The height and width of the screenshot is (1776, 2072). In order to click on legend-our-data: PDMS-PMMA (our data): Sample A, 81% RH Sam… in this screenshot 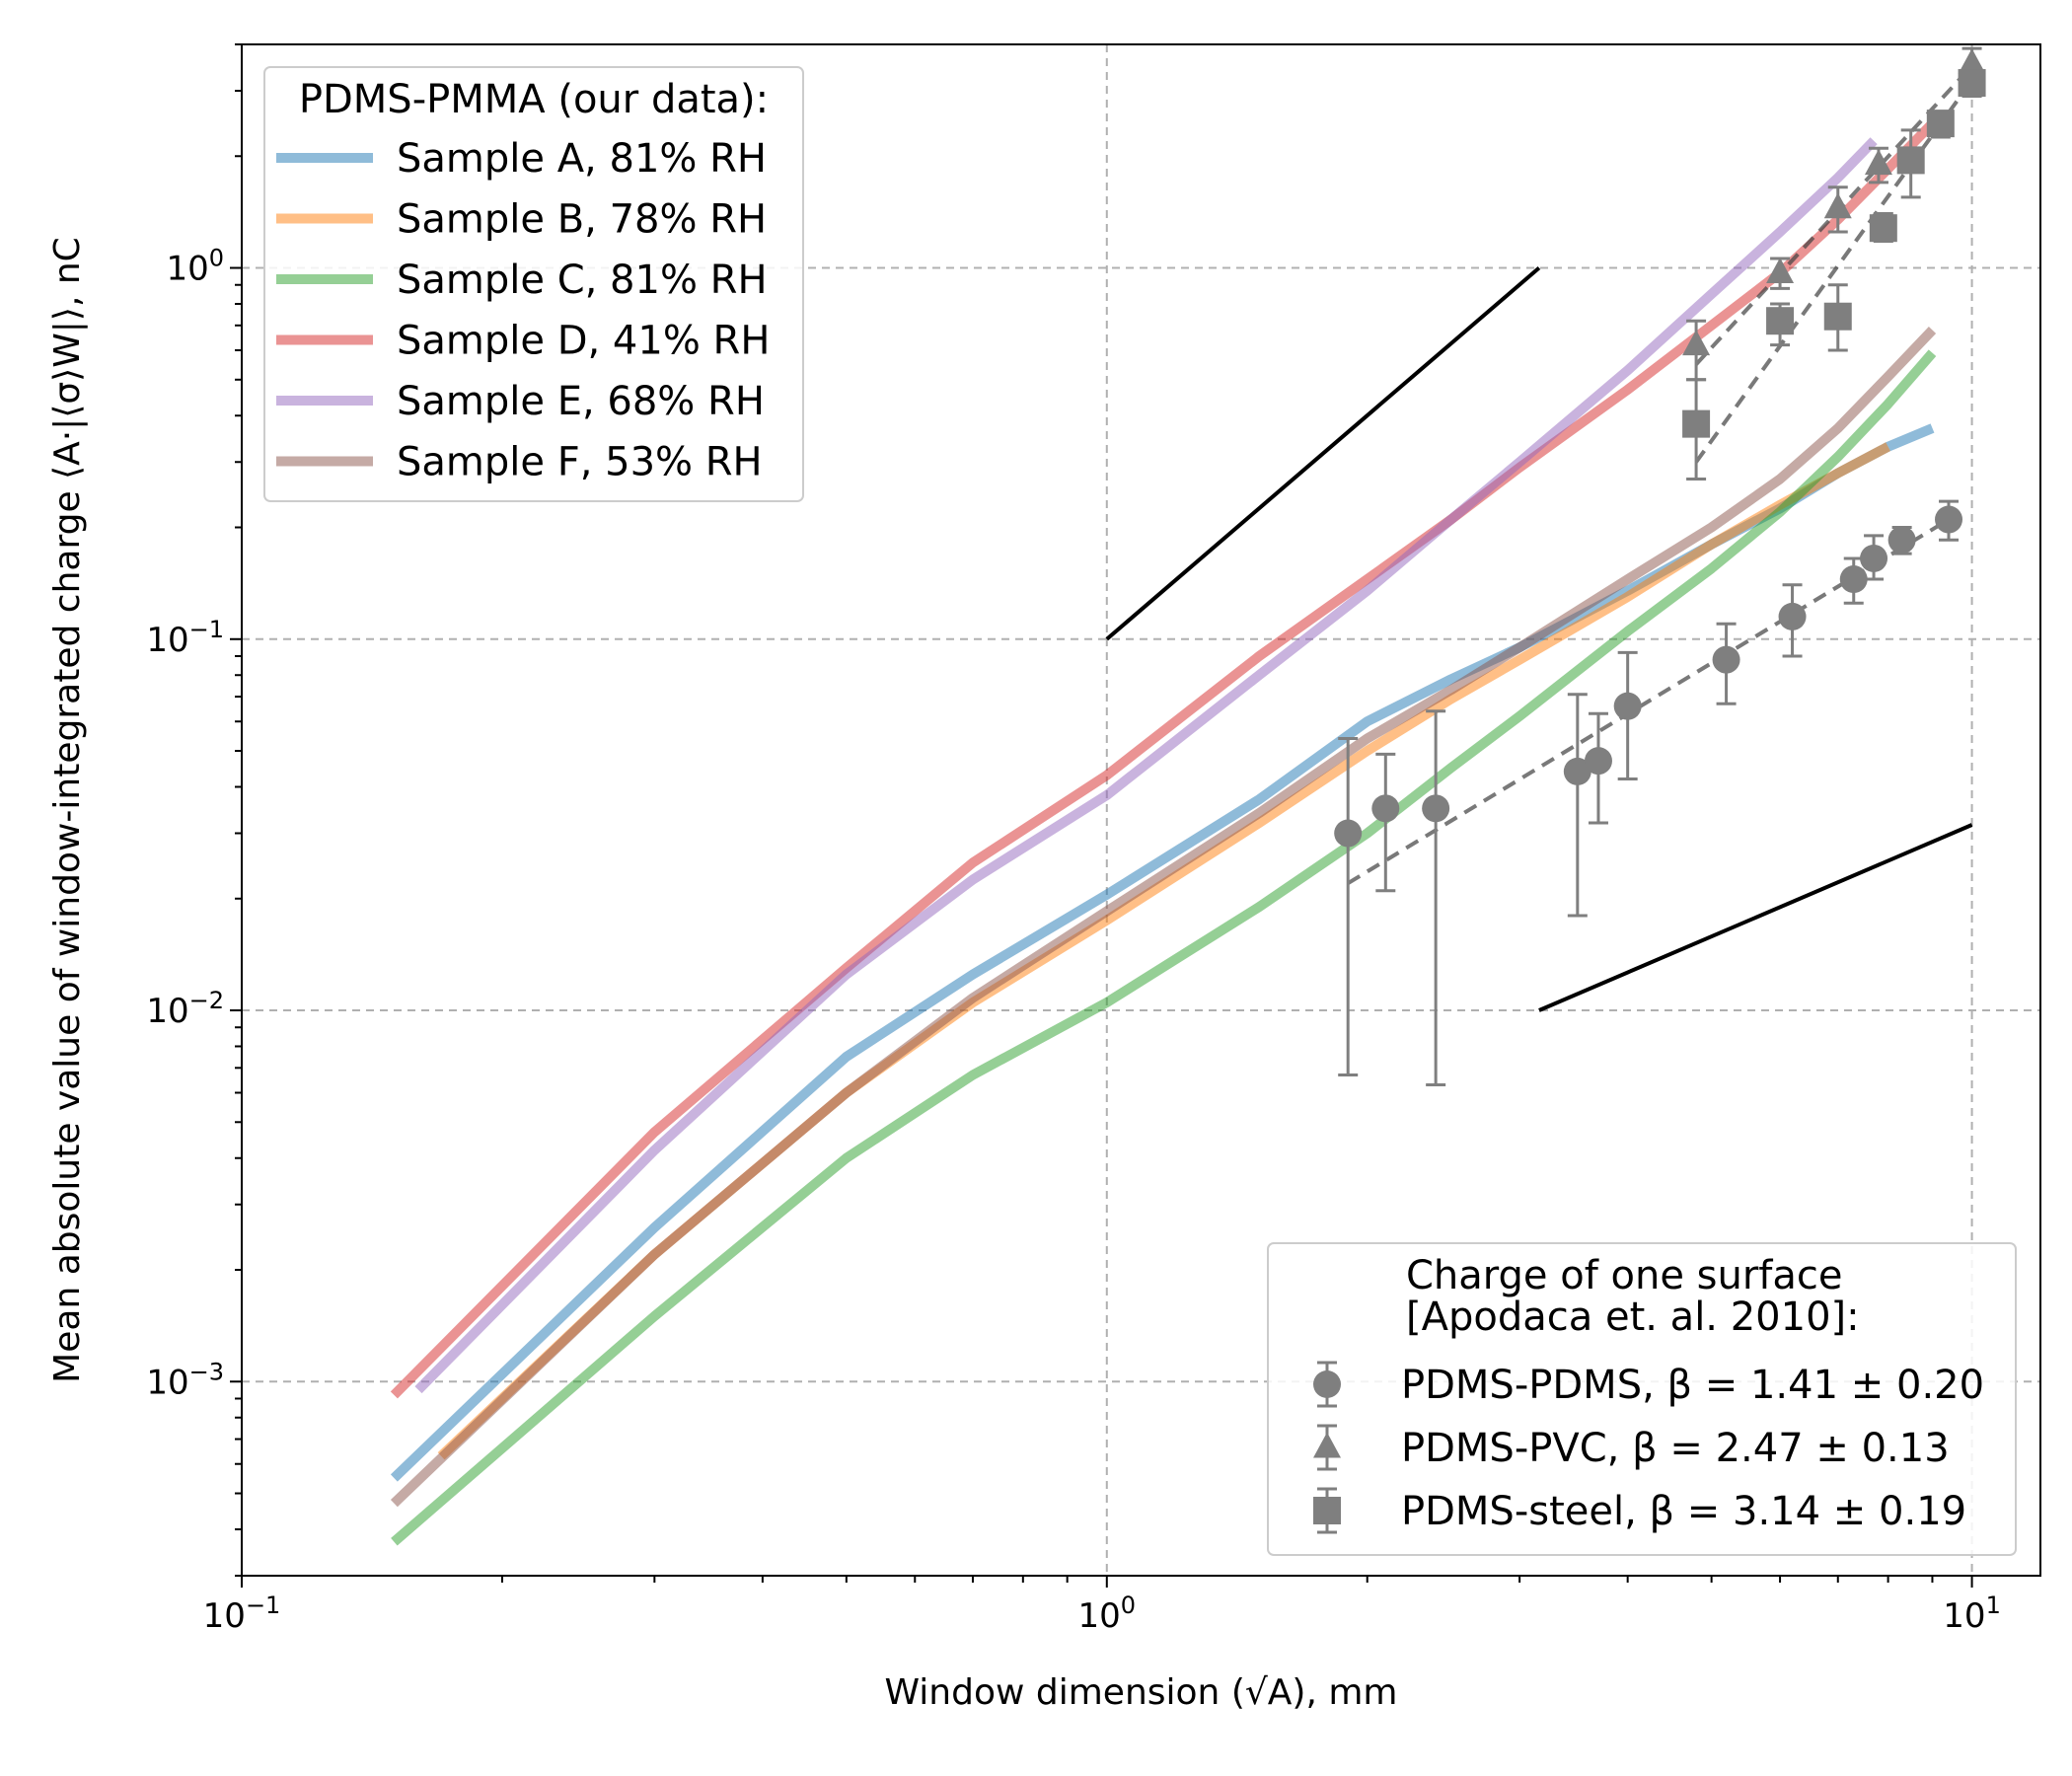, I will do `click(533, 284)`.